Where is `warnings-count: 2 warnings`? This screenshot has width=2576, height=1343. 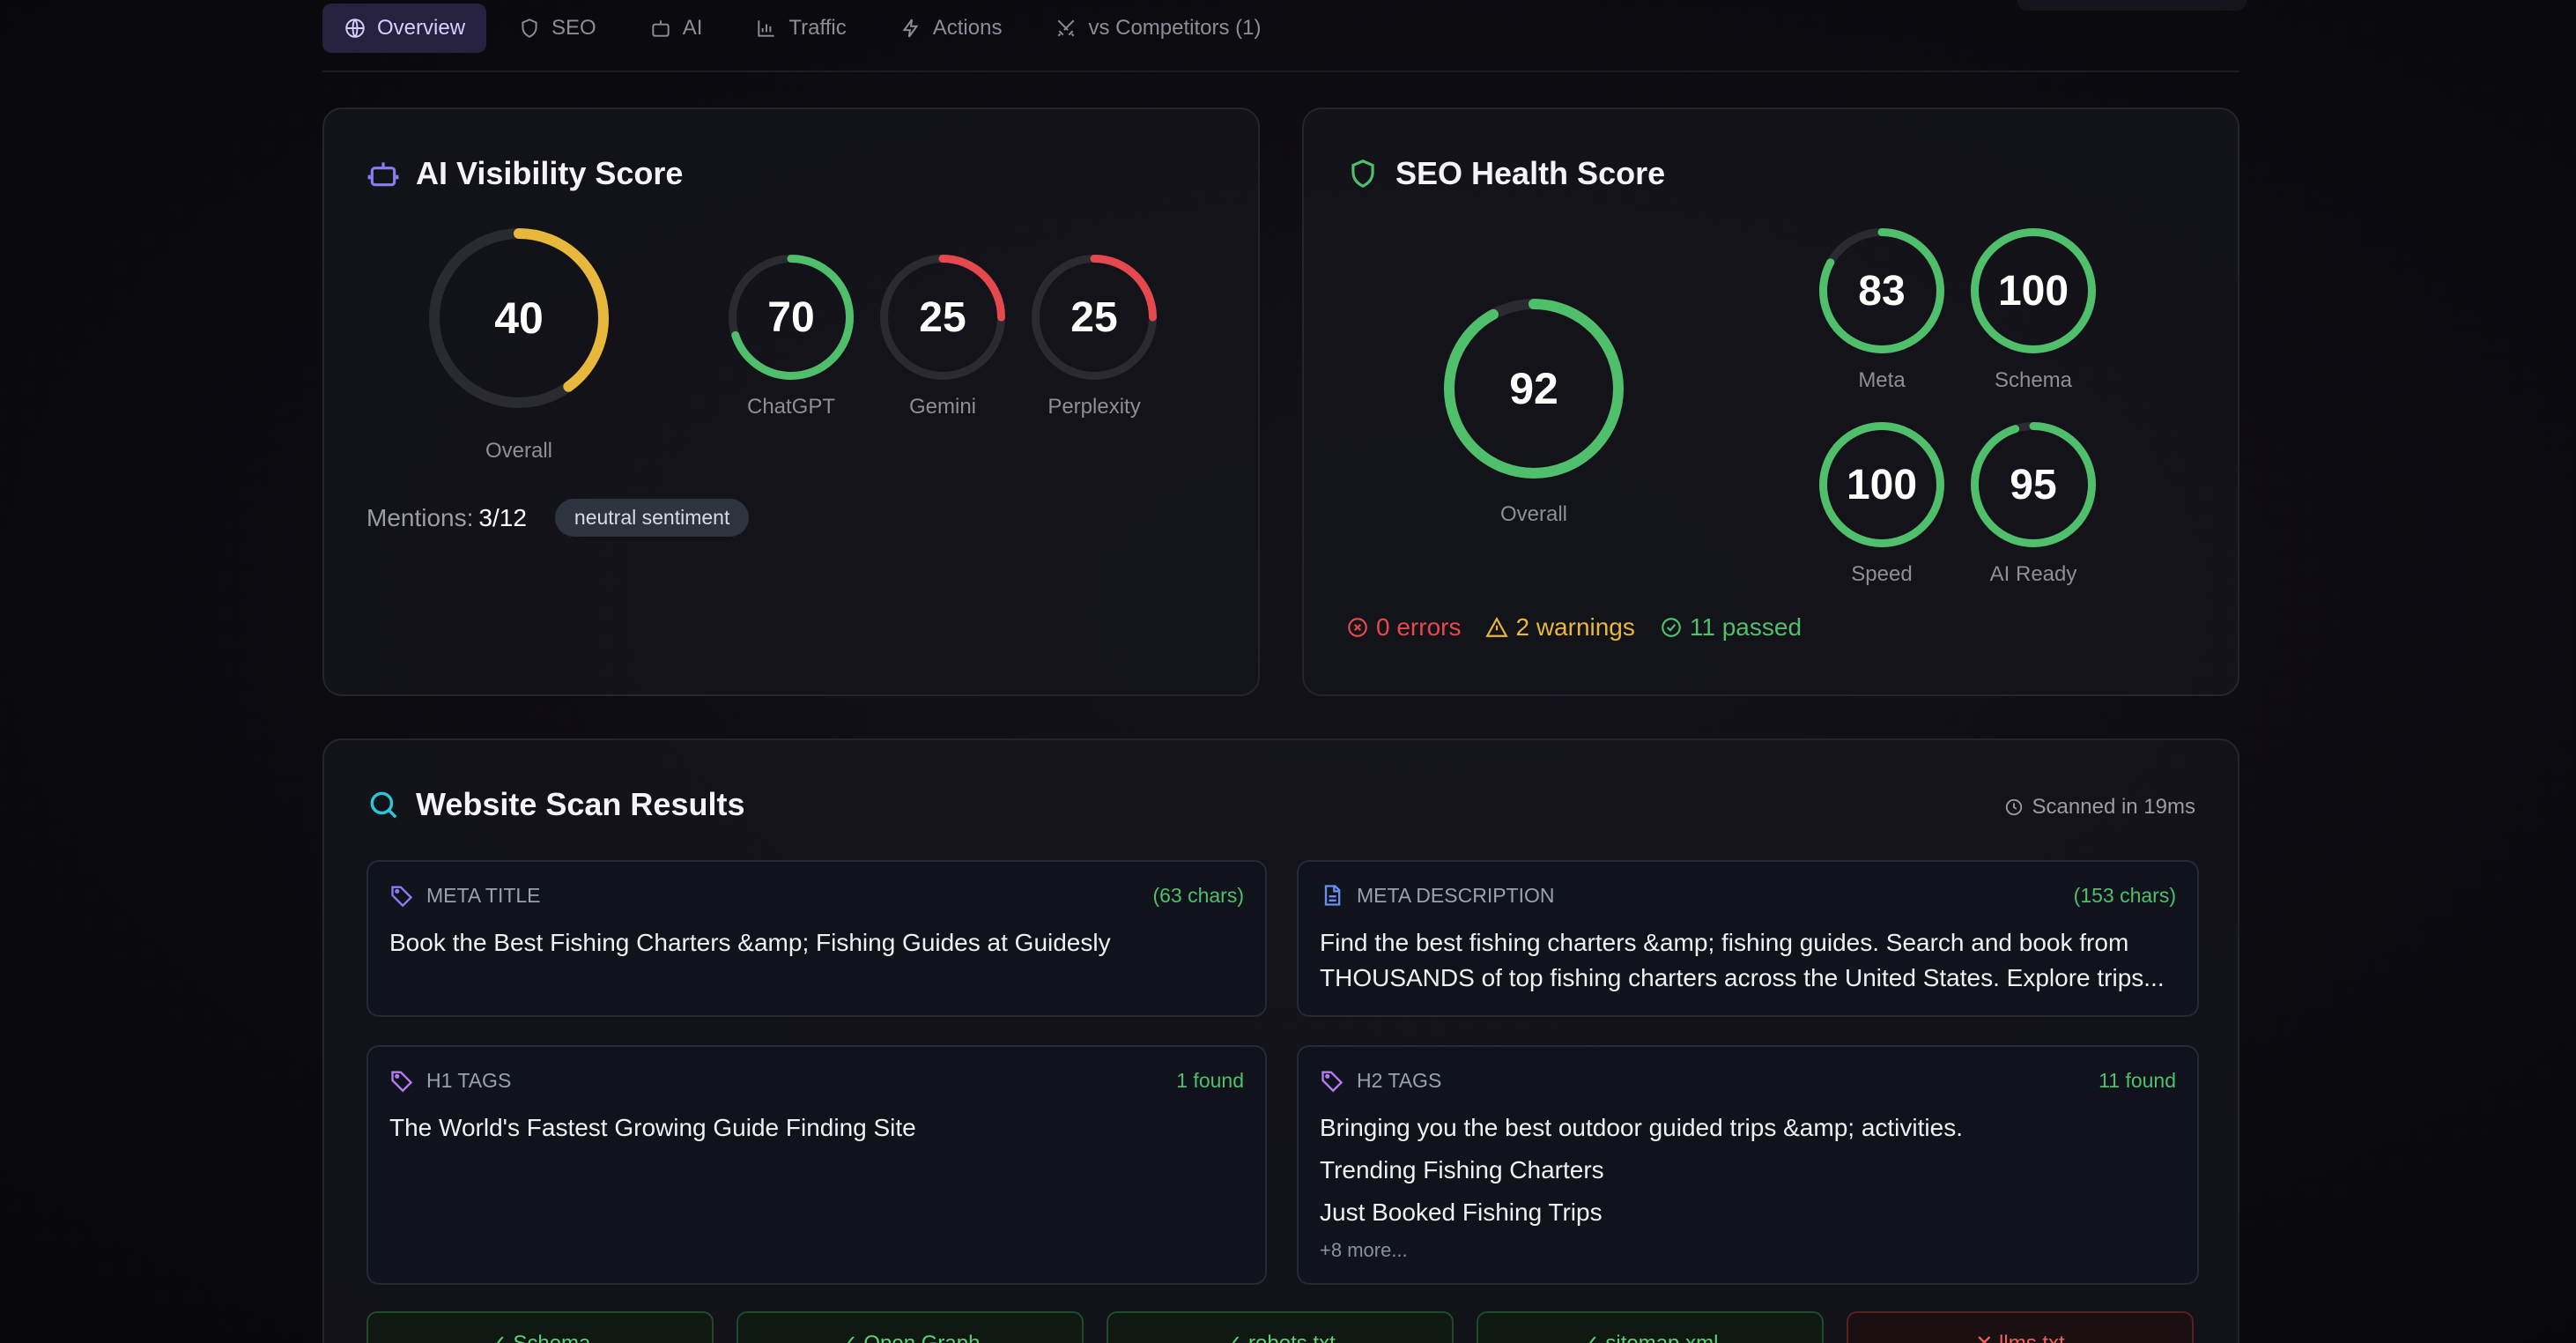
warnings-count: 2 warnings is located at coordinates (1560, 627).